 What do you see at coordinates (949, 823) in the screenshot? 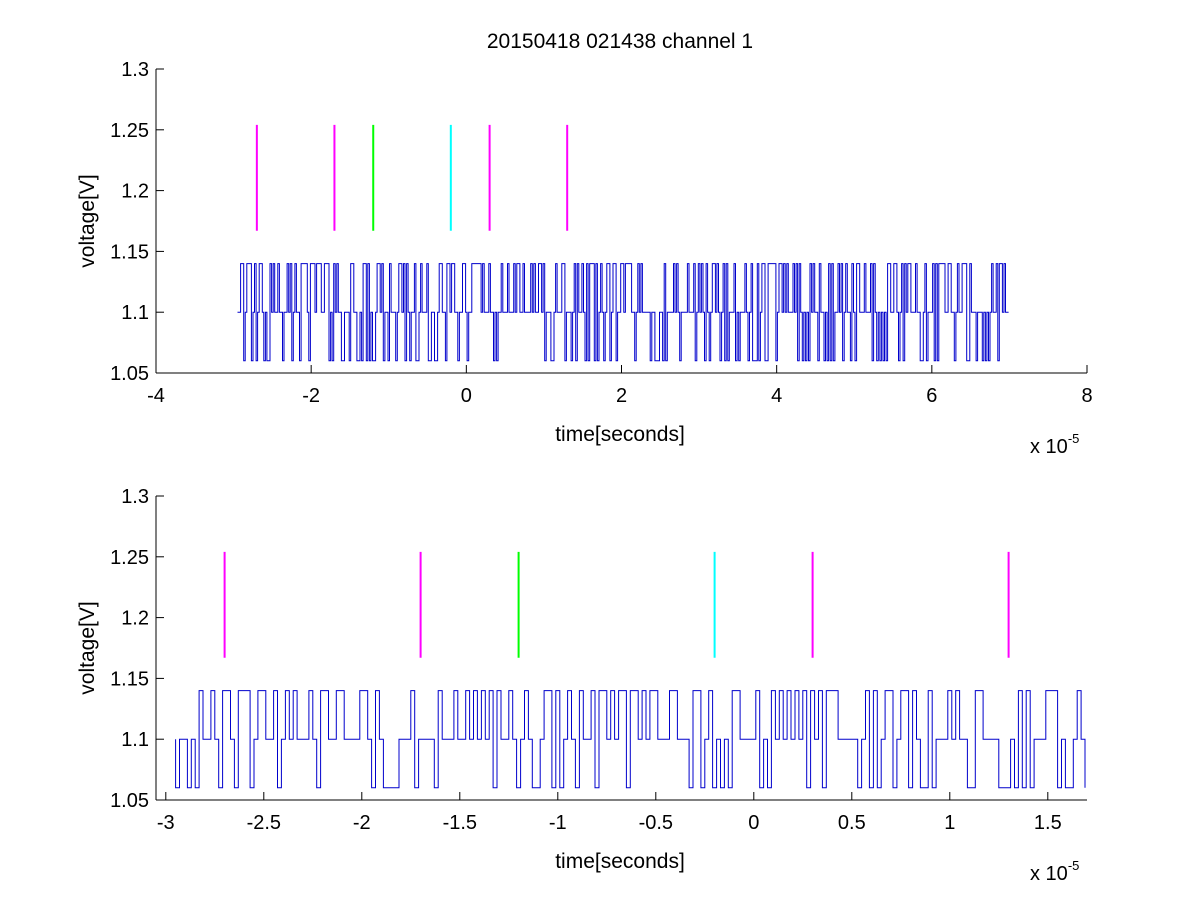
I see `x-tick-label: 1` at bounding box center [949, 823].